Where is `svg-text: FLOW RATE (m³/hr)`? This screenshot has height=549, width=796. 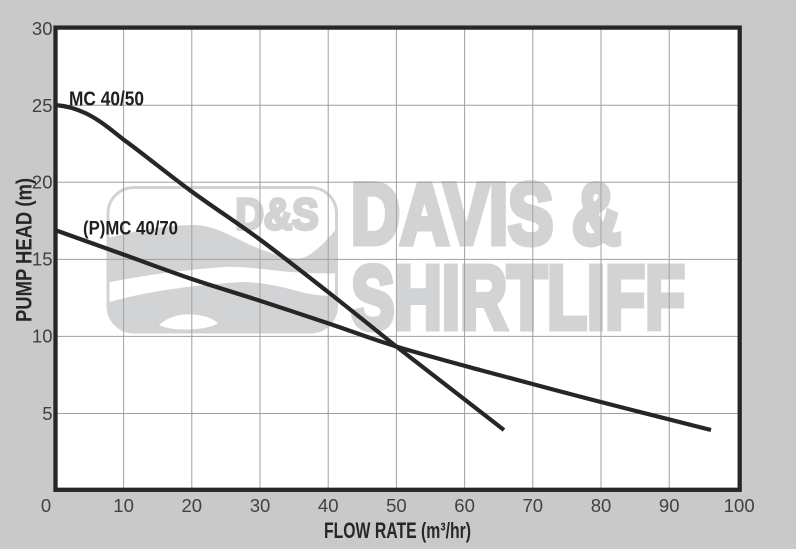
svg-text: FLOW RATE (m³/hr) is located at coordinates (397, 530).